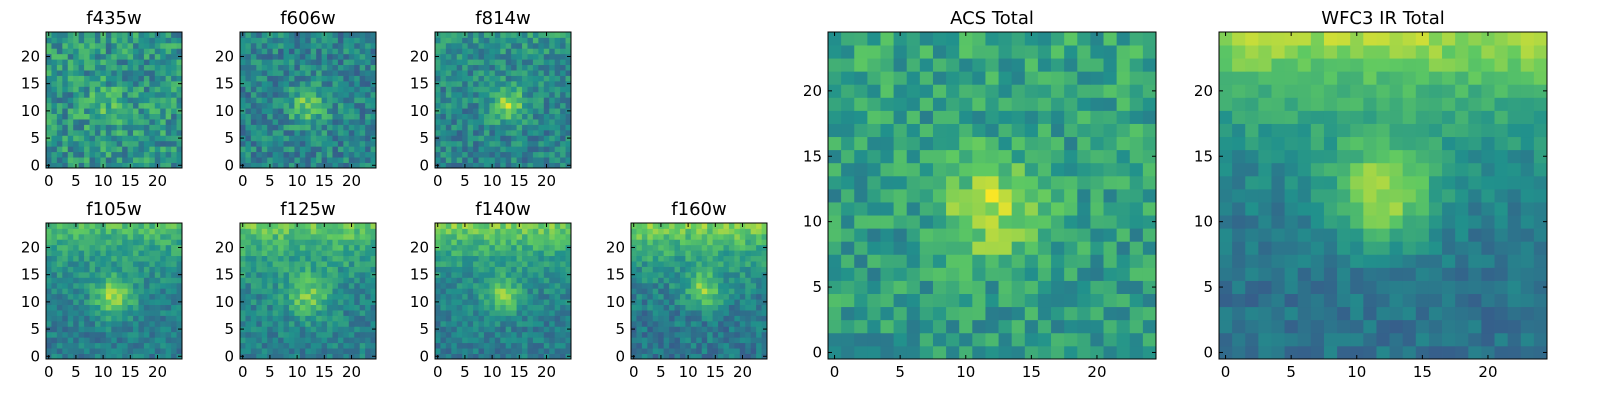 The height and width of the screenshot is (400, 1600). Describe the element at coordinates (297, 181) in the screenshot. I see `x-tick-label: 10` at that location.